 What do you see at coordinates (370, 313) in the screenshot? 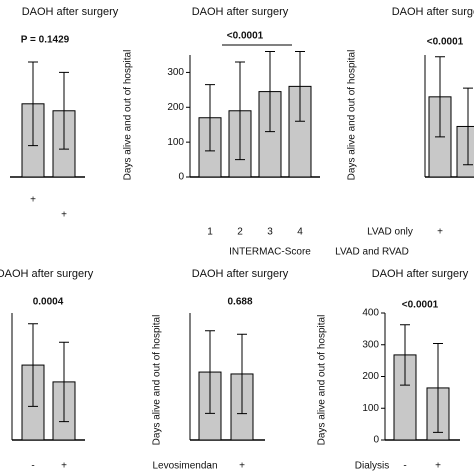
I see `y-tick-label: 400` at bounding box center [370, 313].